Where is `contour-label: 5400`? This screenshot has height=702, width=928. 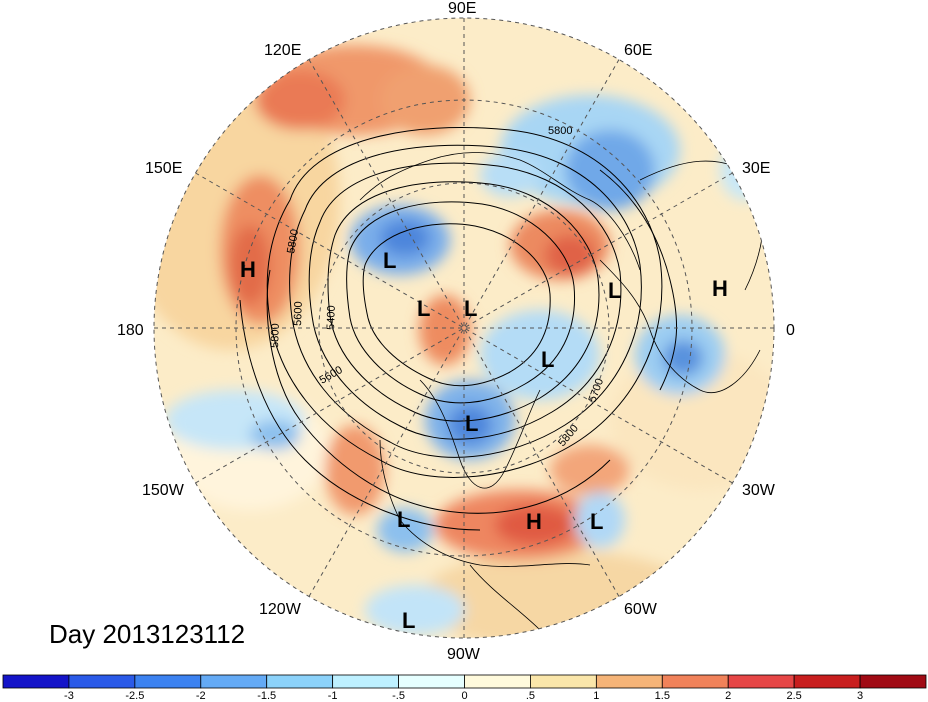
contour-label: 5400 is located at coordinates (331, 317).